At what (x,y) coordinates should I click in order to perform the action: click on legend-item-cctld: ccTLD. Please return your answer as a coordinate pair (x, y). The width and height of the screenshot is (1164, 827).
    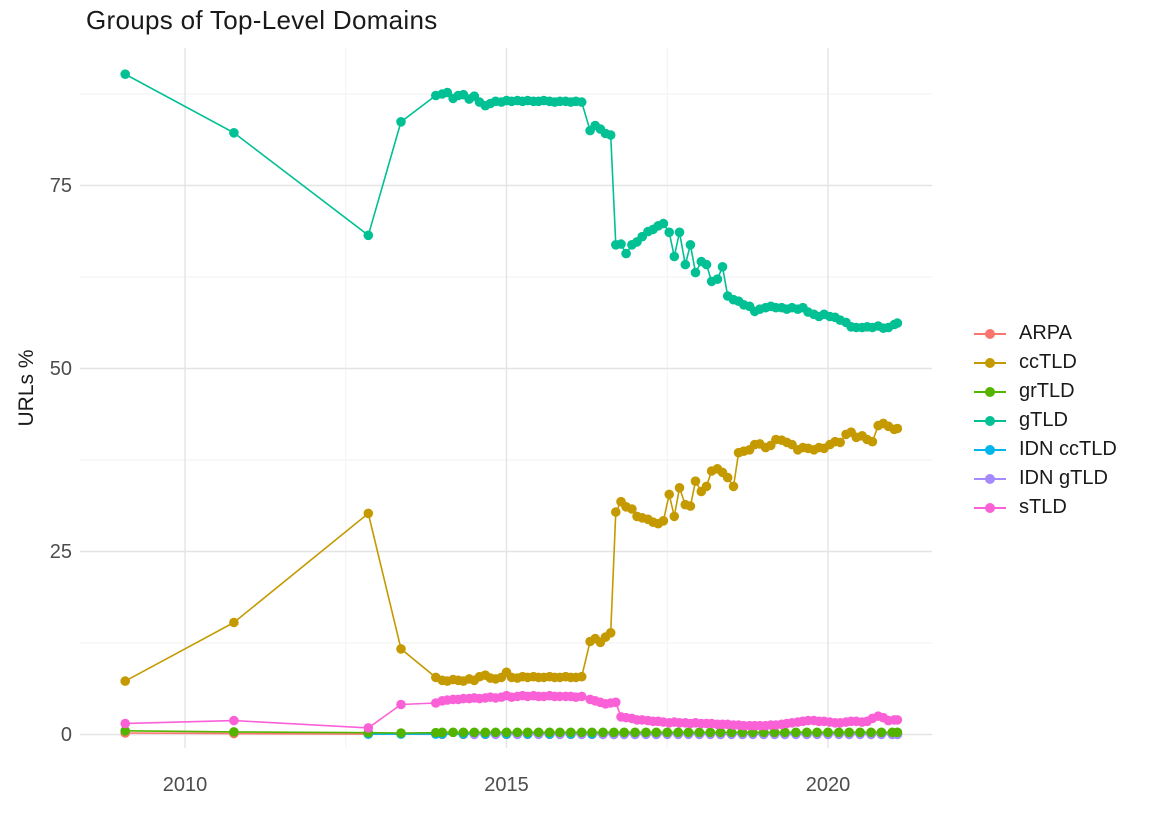
    Looking at the image, I should click on (1045, 362).